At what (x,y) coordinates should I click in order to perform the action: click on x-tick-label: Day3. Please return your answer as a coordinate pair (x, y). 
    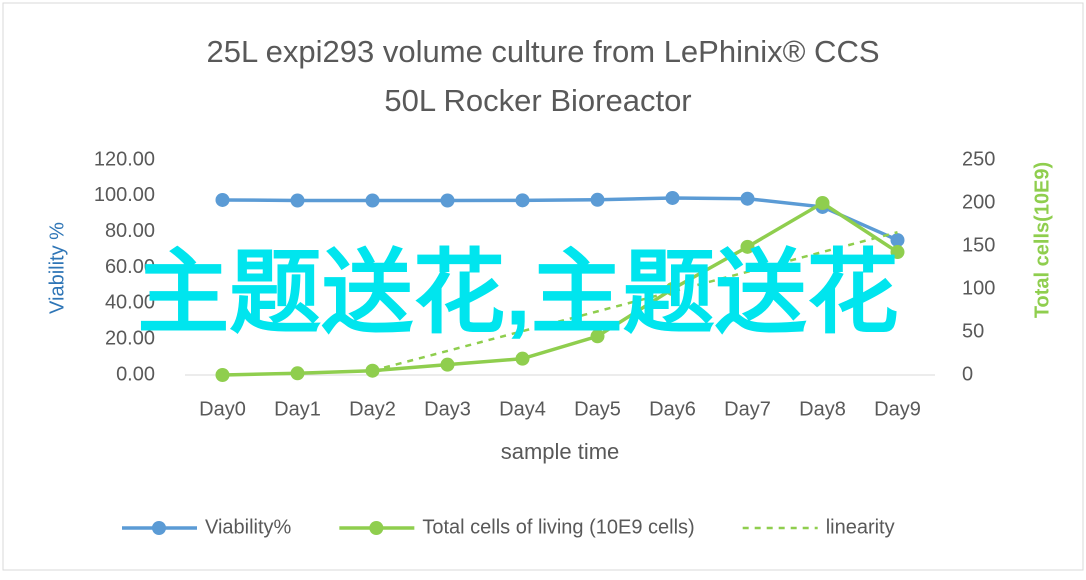
    Looking at the image, I should click on (447, 409).